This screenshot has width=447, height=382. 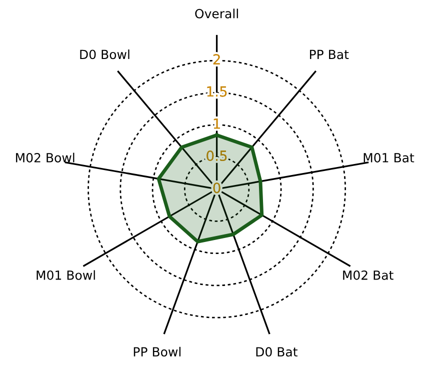 I want to click on spoke-label: Overall, so click(x=216, y=13).